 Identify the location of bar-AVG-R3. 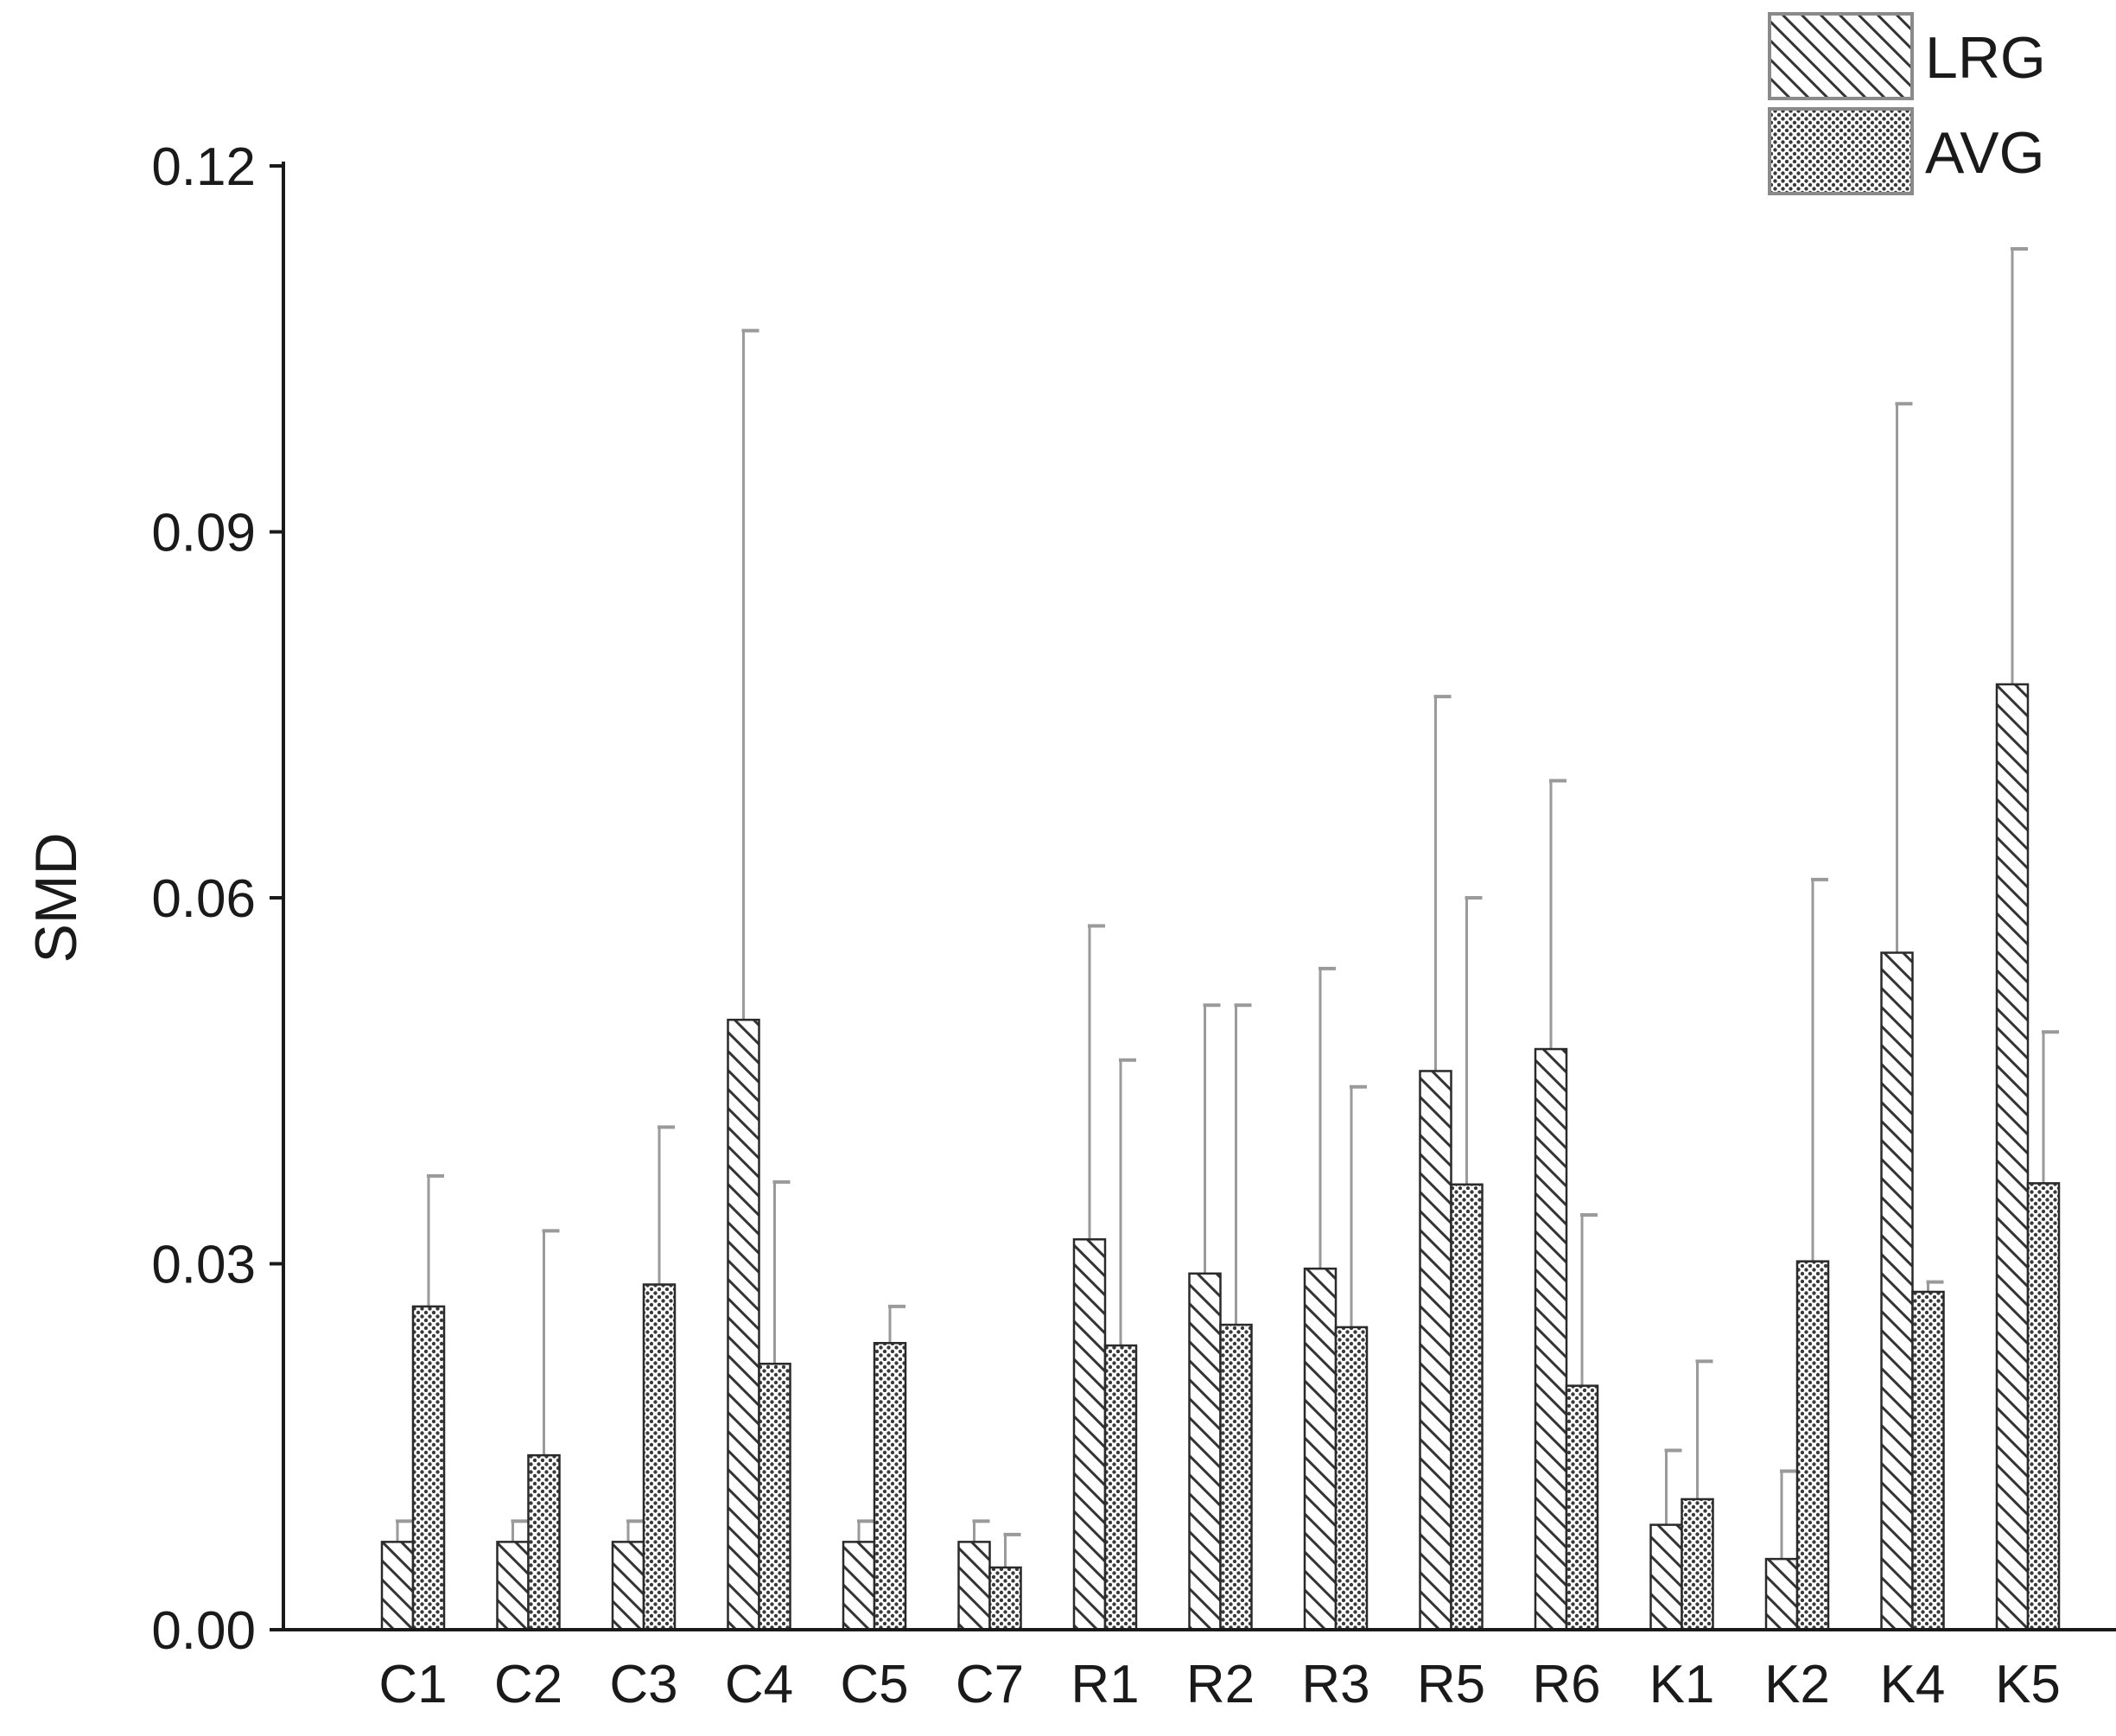
(1351, 1478).